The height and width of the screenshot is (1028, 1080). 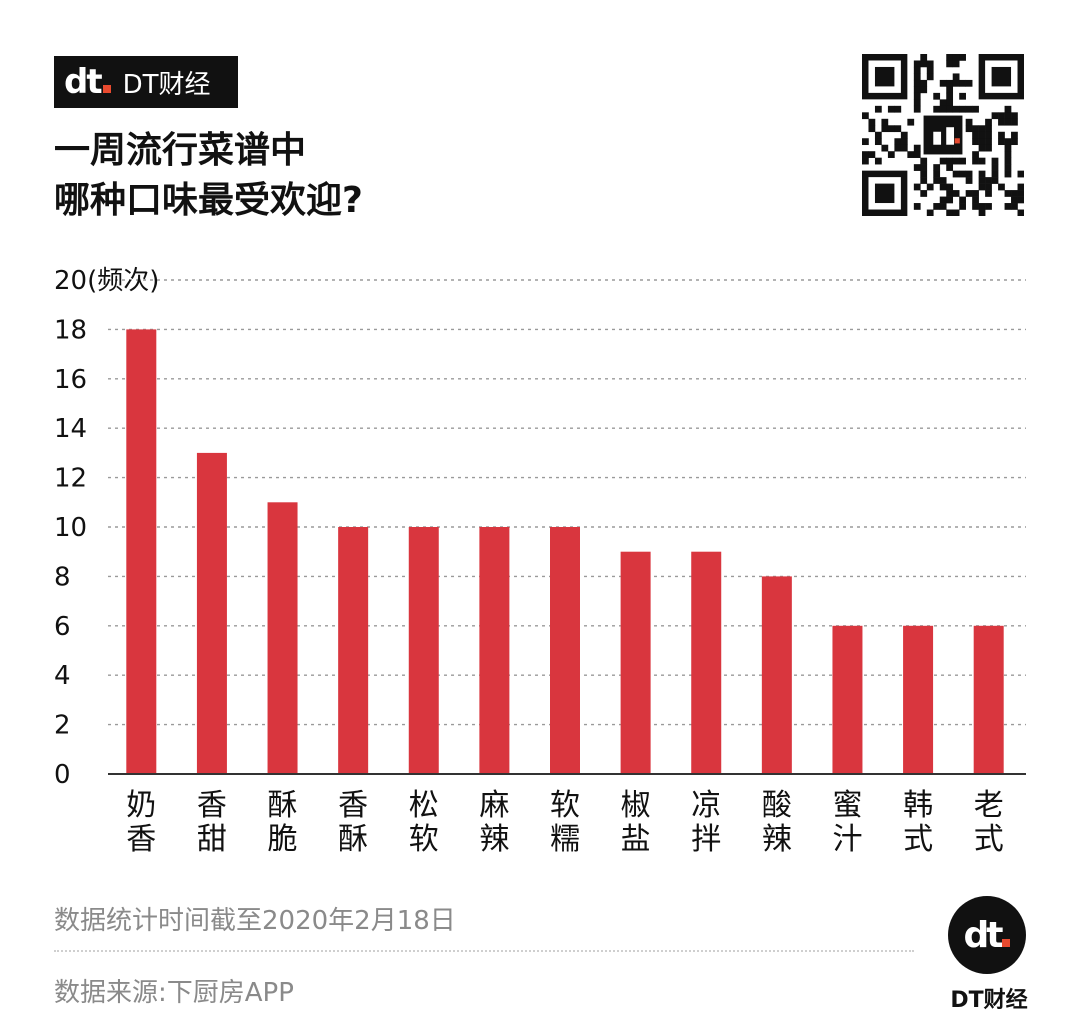 What do you see at coordinates (62, 627) in the screenshot?
I see `y-tick-label: 6` at bounding box center [62, 627].